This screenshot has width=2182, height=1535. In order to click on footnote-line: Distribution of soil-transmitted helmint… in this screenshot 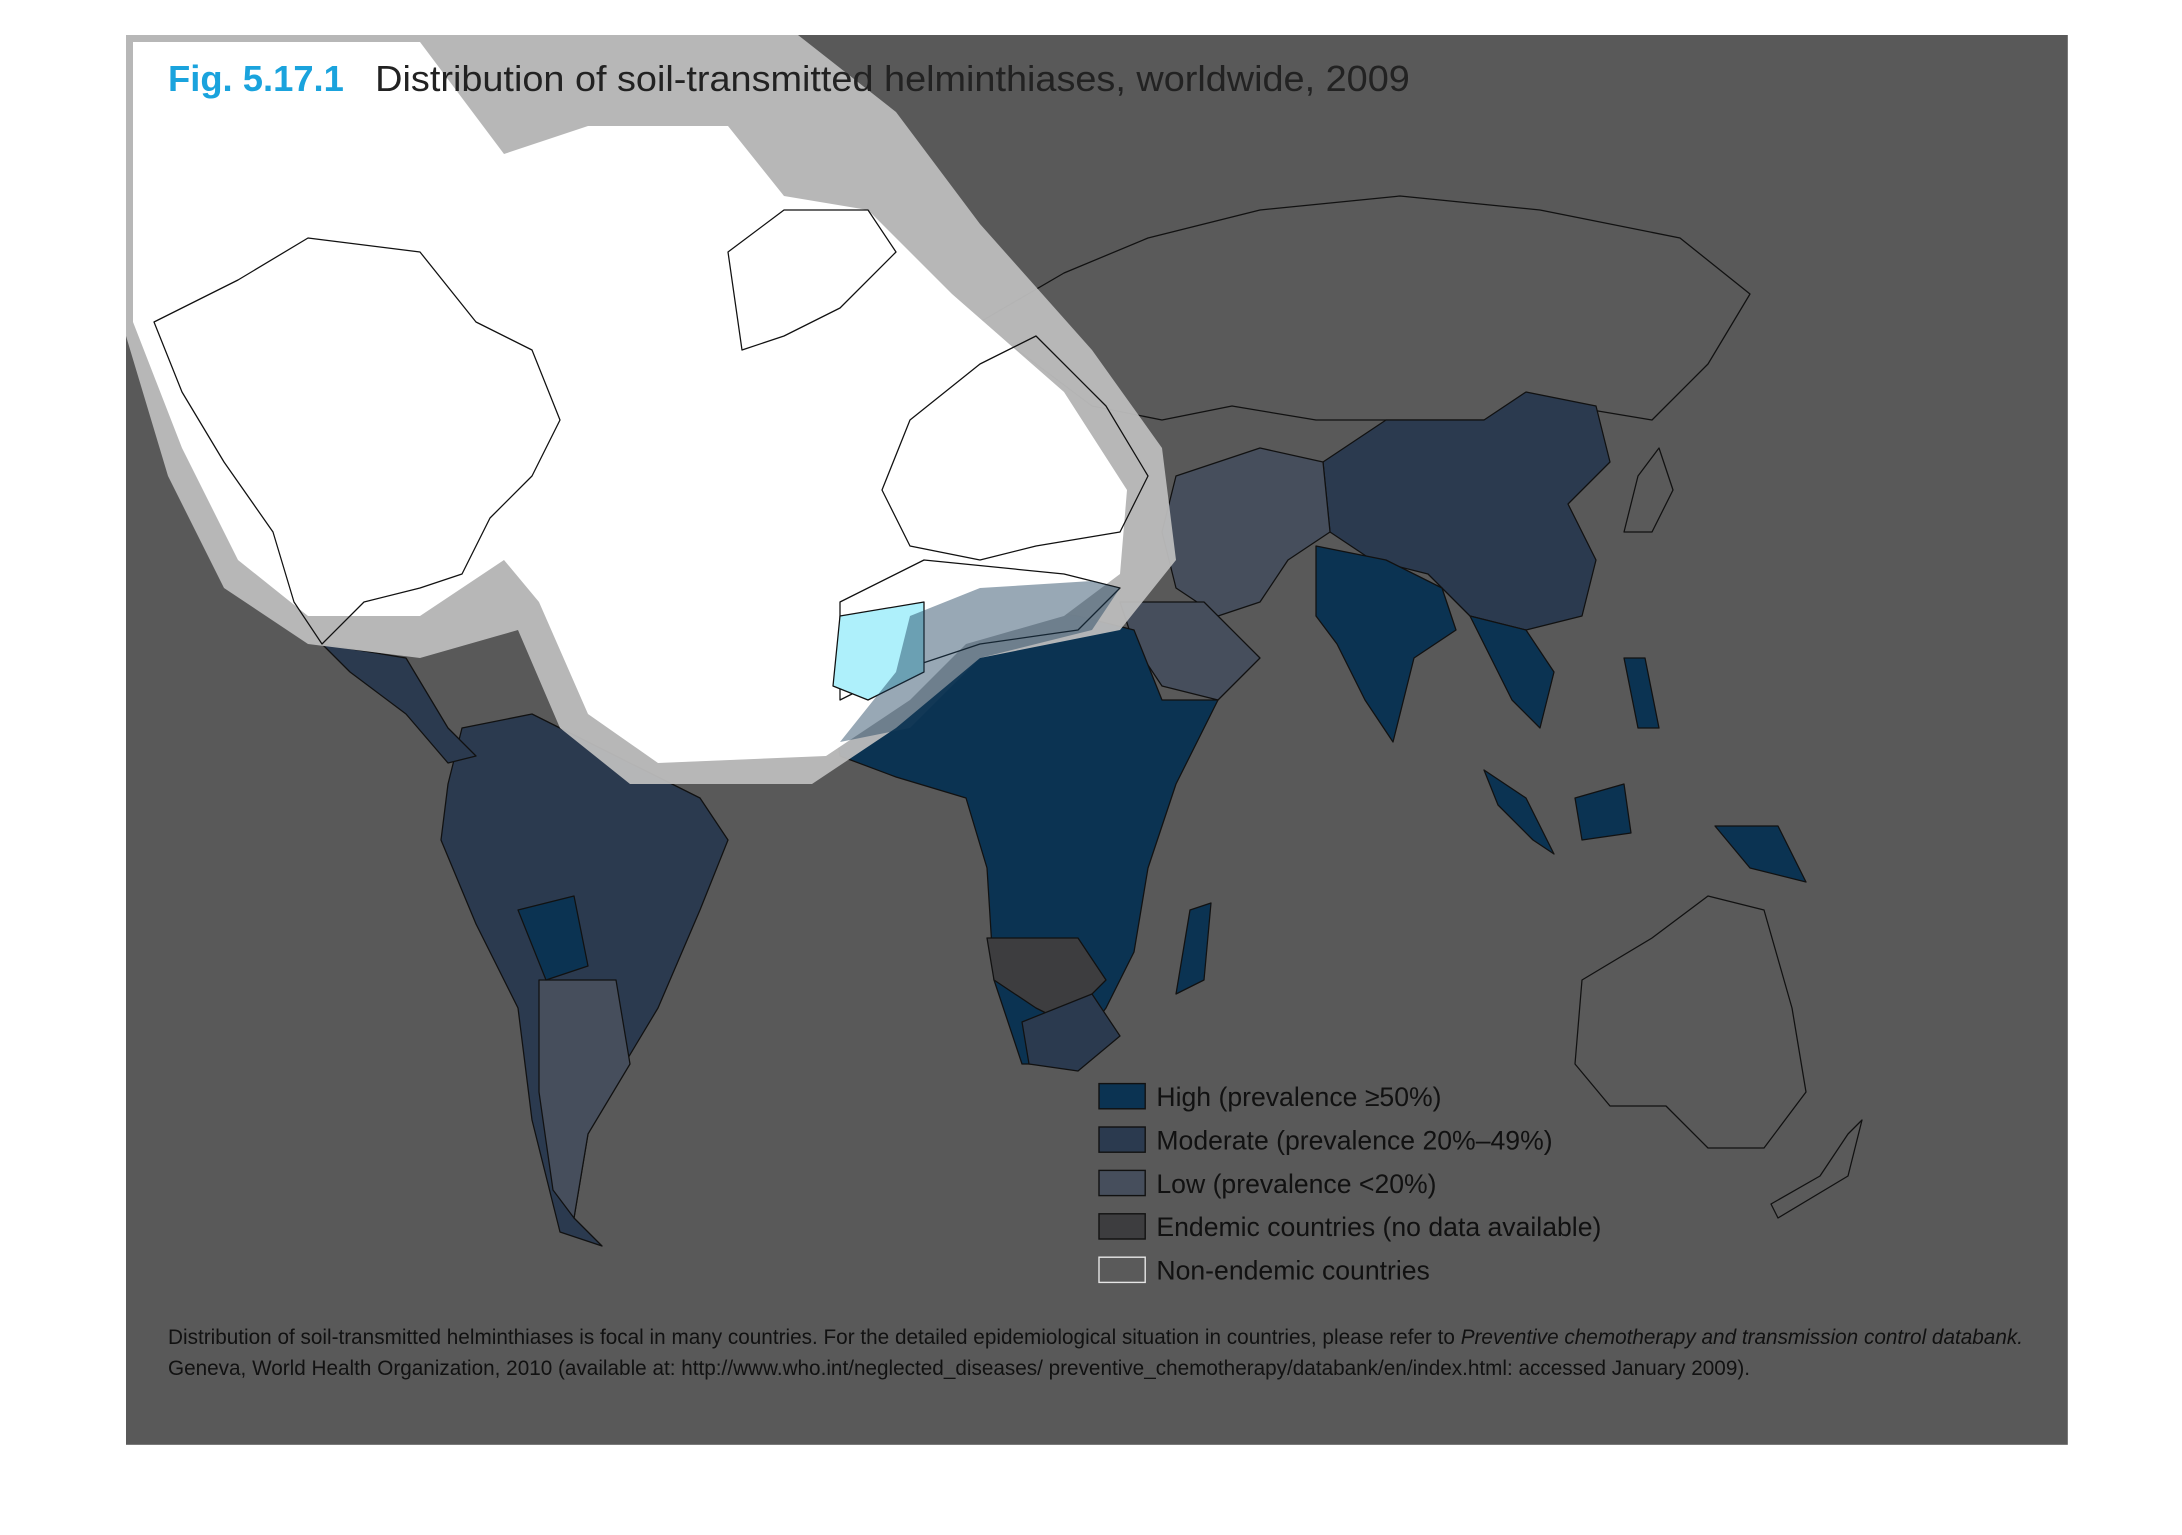, I will do `click(1095, 1337)`.